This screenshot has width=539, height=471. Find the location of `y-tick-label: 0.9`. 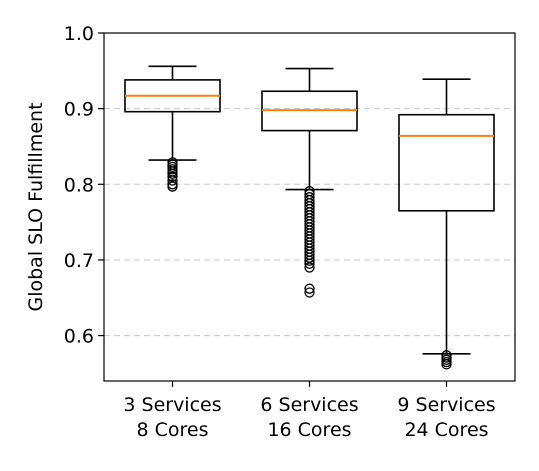

y-tick-label: 0.9 is located at coordinates (79, 110).